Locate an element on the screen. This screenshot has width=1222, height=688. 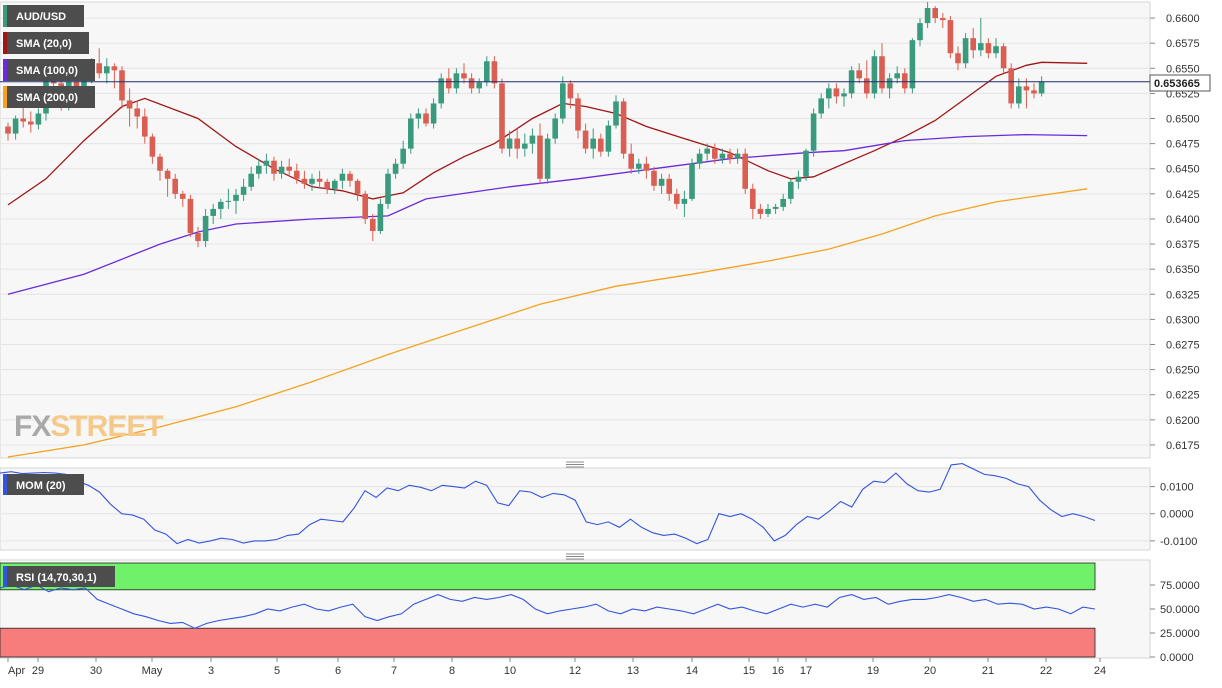
legend-aud-usd: AUD/USD is located at coordinates (43, 16).